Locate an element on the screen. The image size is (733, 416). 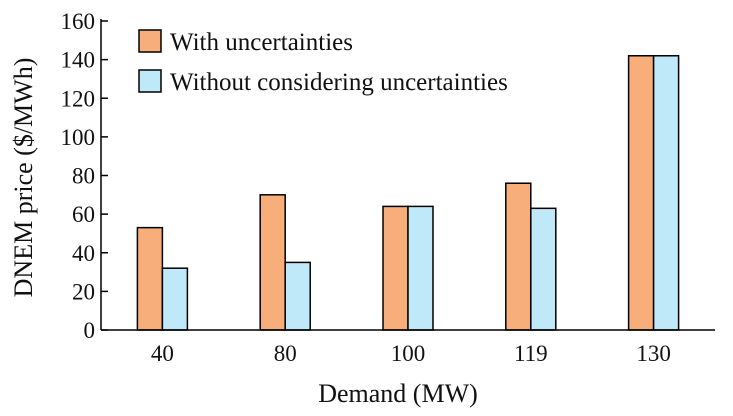
x-axis-title: Demand (MW) is located at coordinates (398, 393).